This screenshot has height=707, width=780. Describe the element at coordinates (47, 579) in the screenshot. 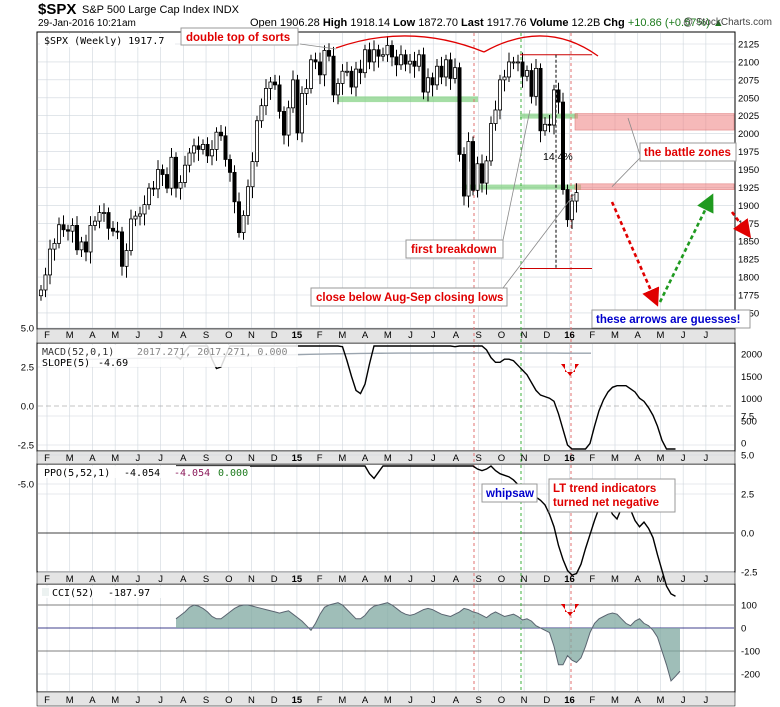

I see `month-tick-label: F` at that location.